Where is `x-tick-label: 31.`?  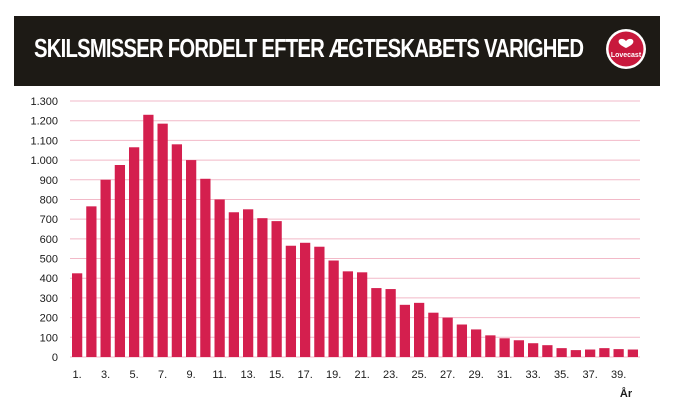 x-tick-label: 31. is located at coordinates (504, 375).